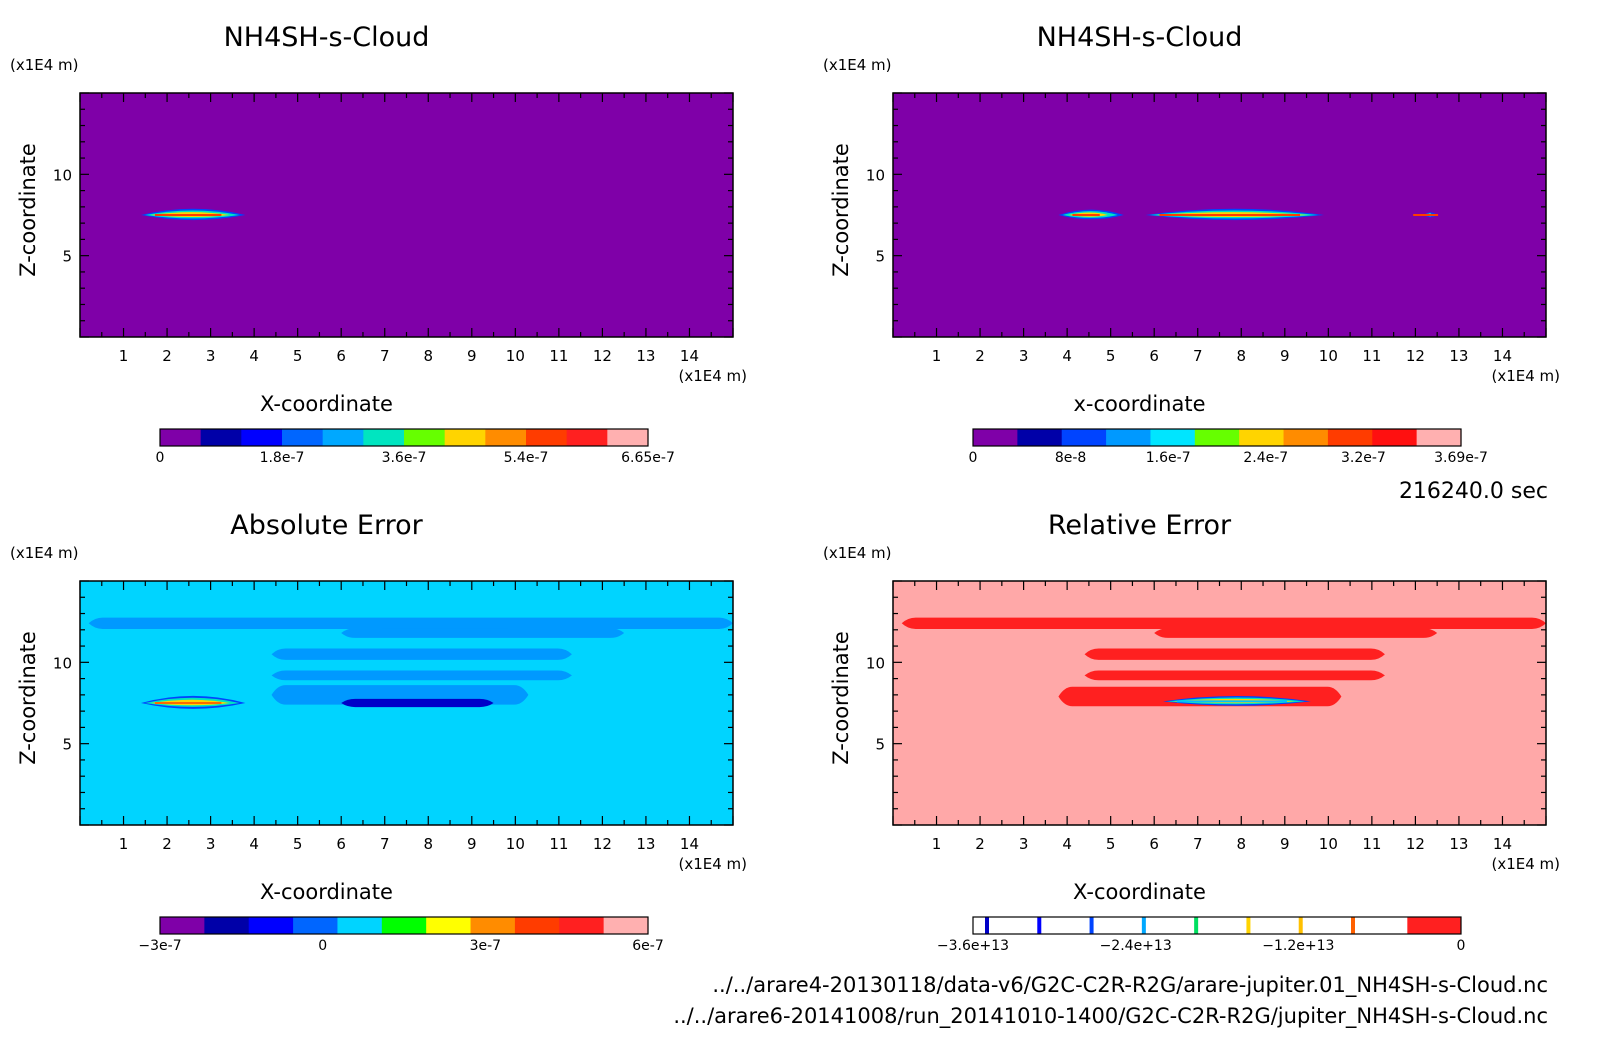 The height and width of the screenshot is (1058, 1604). I want to click on colorbar-tick-label: −3.6e+13, so click(973, 946).